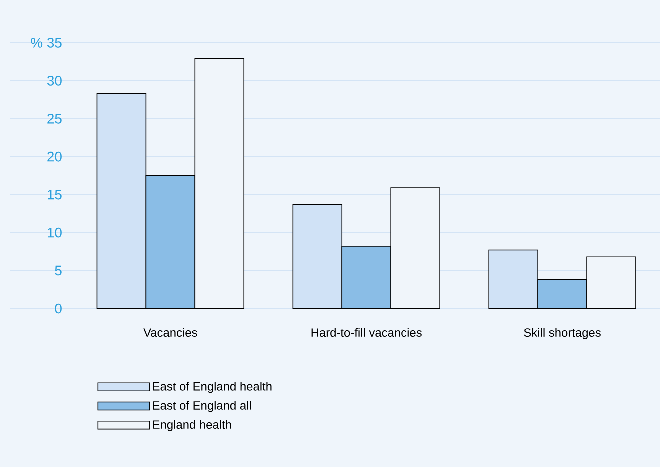 The height and width of the screenshot is (468, 661). I want to click on y-tick-label: 15, so click(55, 195).